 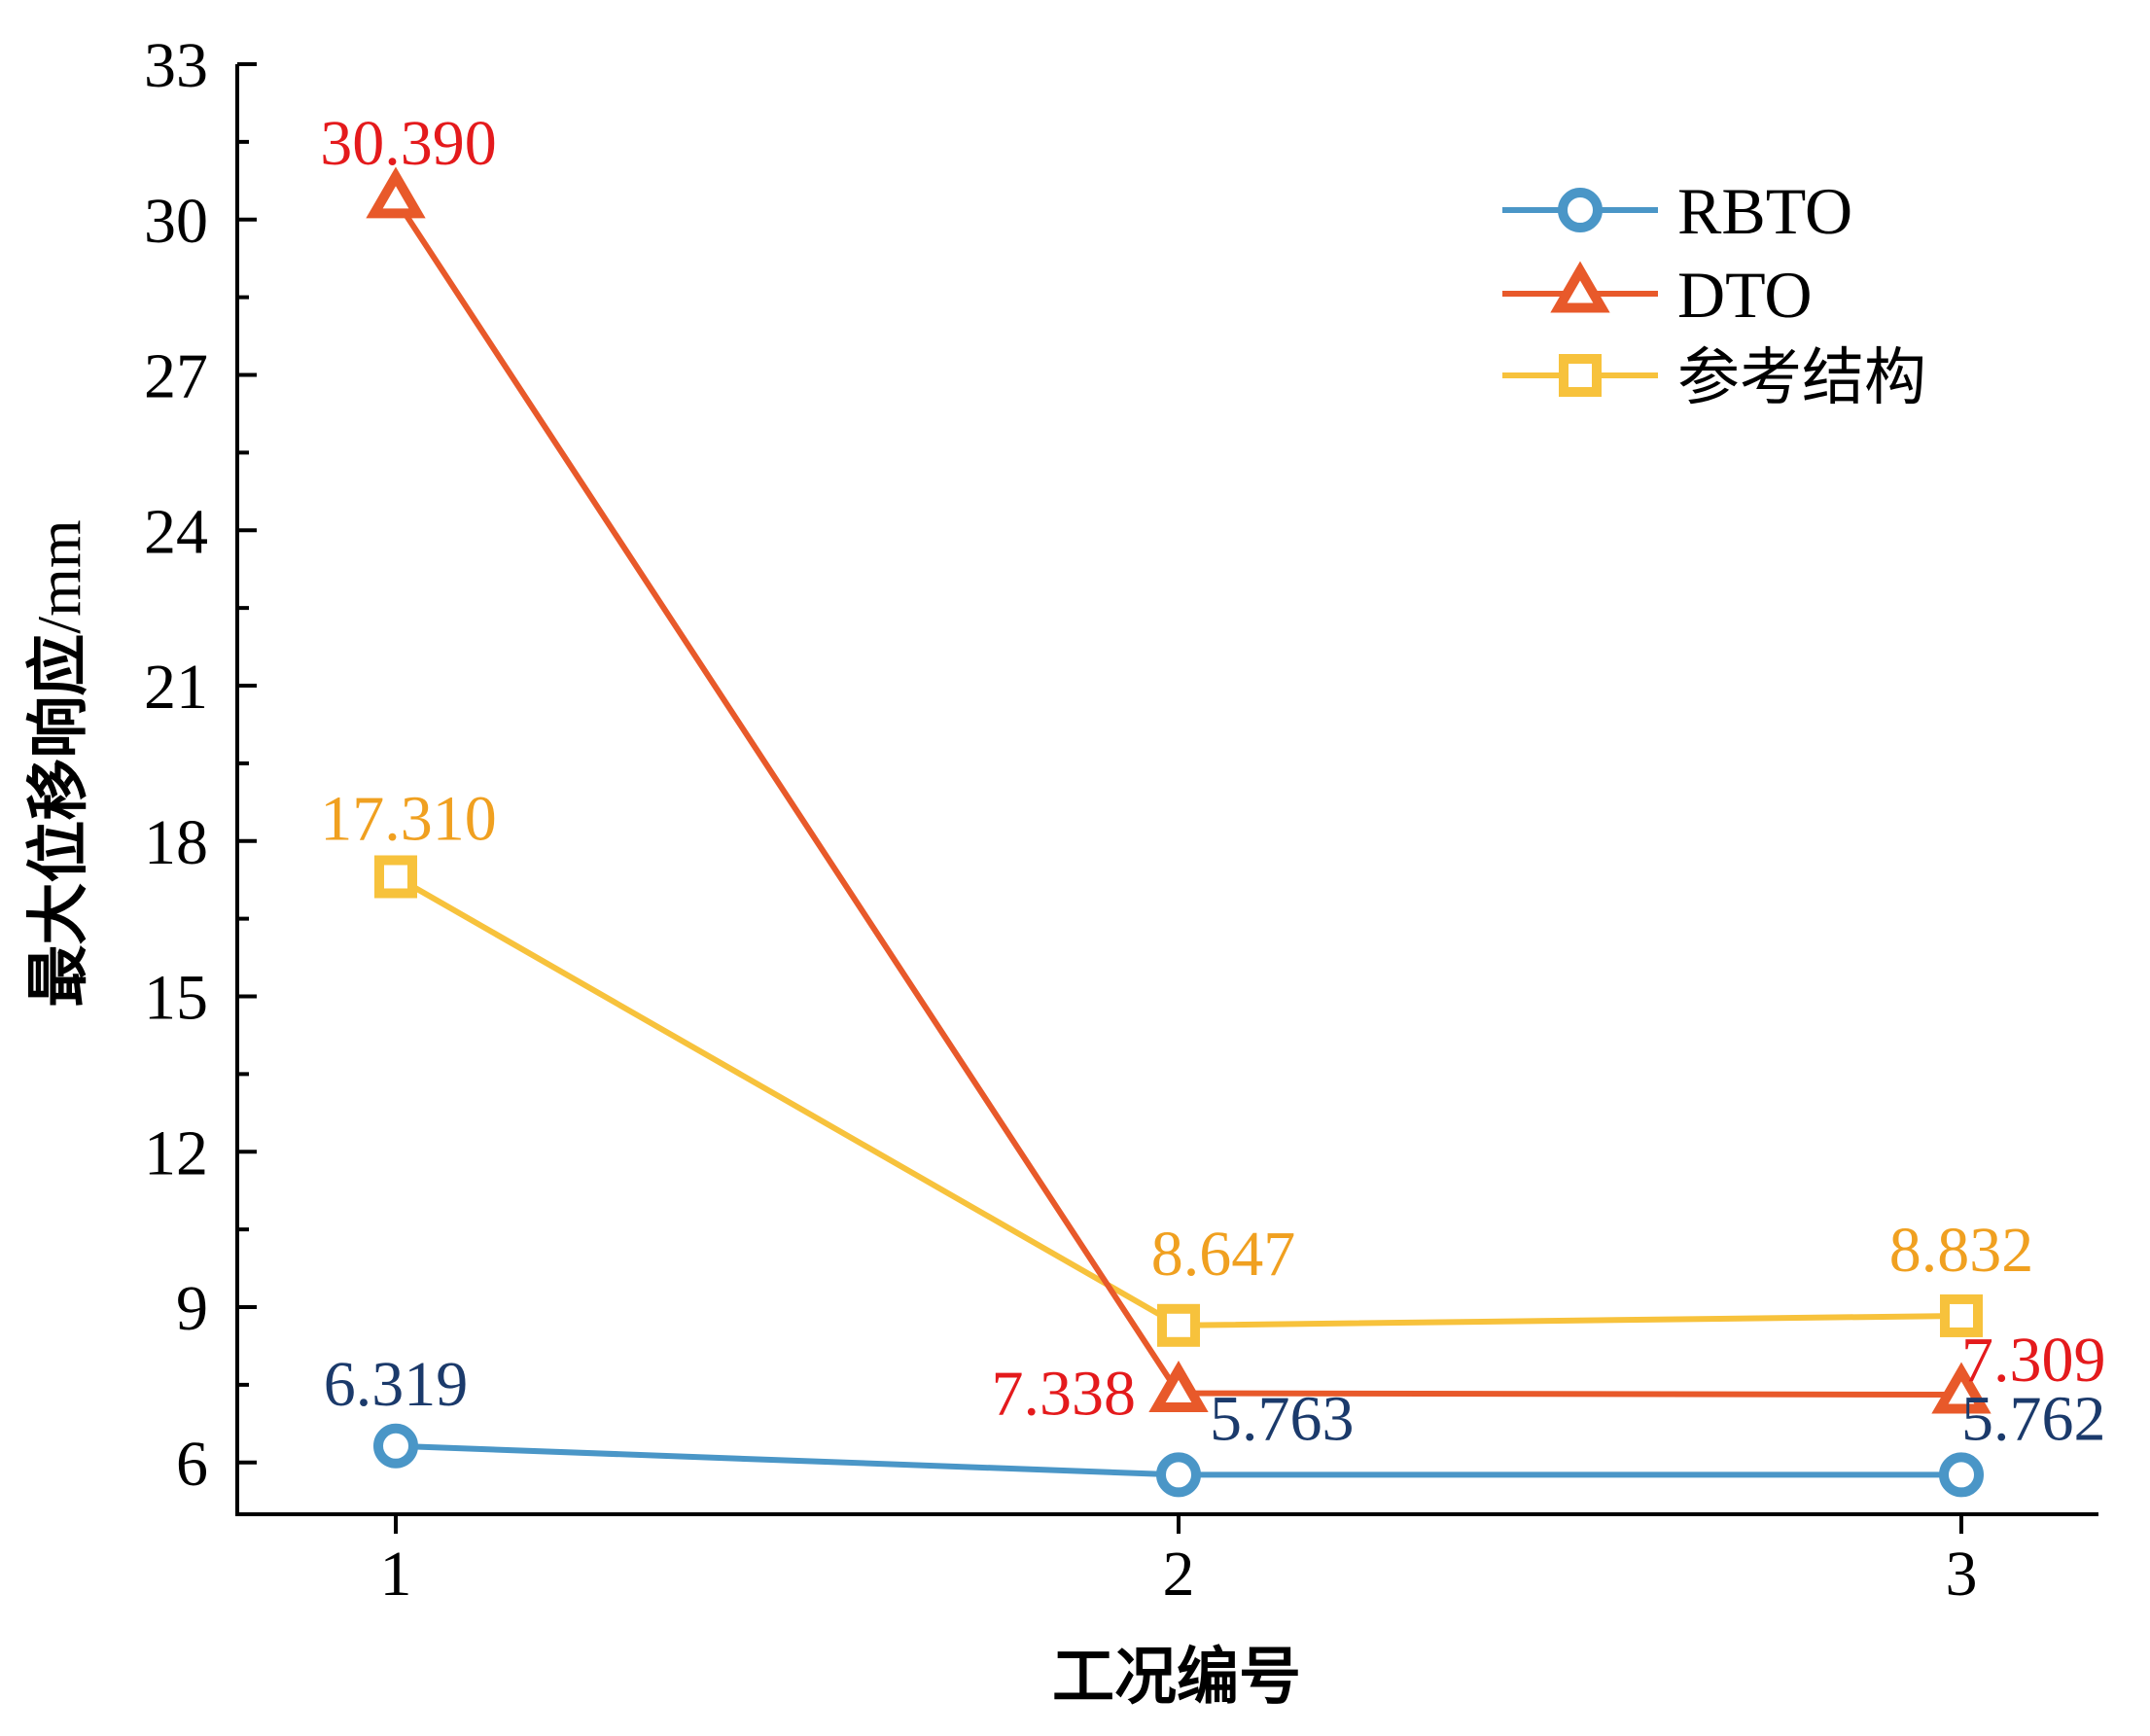 I want to click on x-tick-label: 1, so click(x=396, y=1574).